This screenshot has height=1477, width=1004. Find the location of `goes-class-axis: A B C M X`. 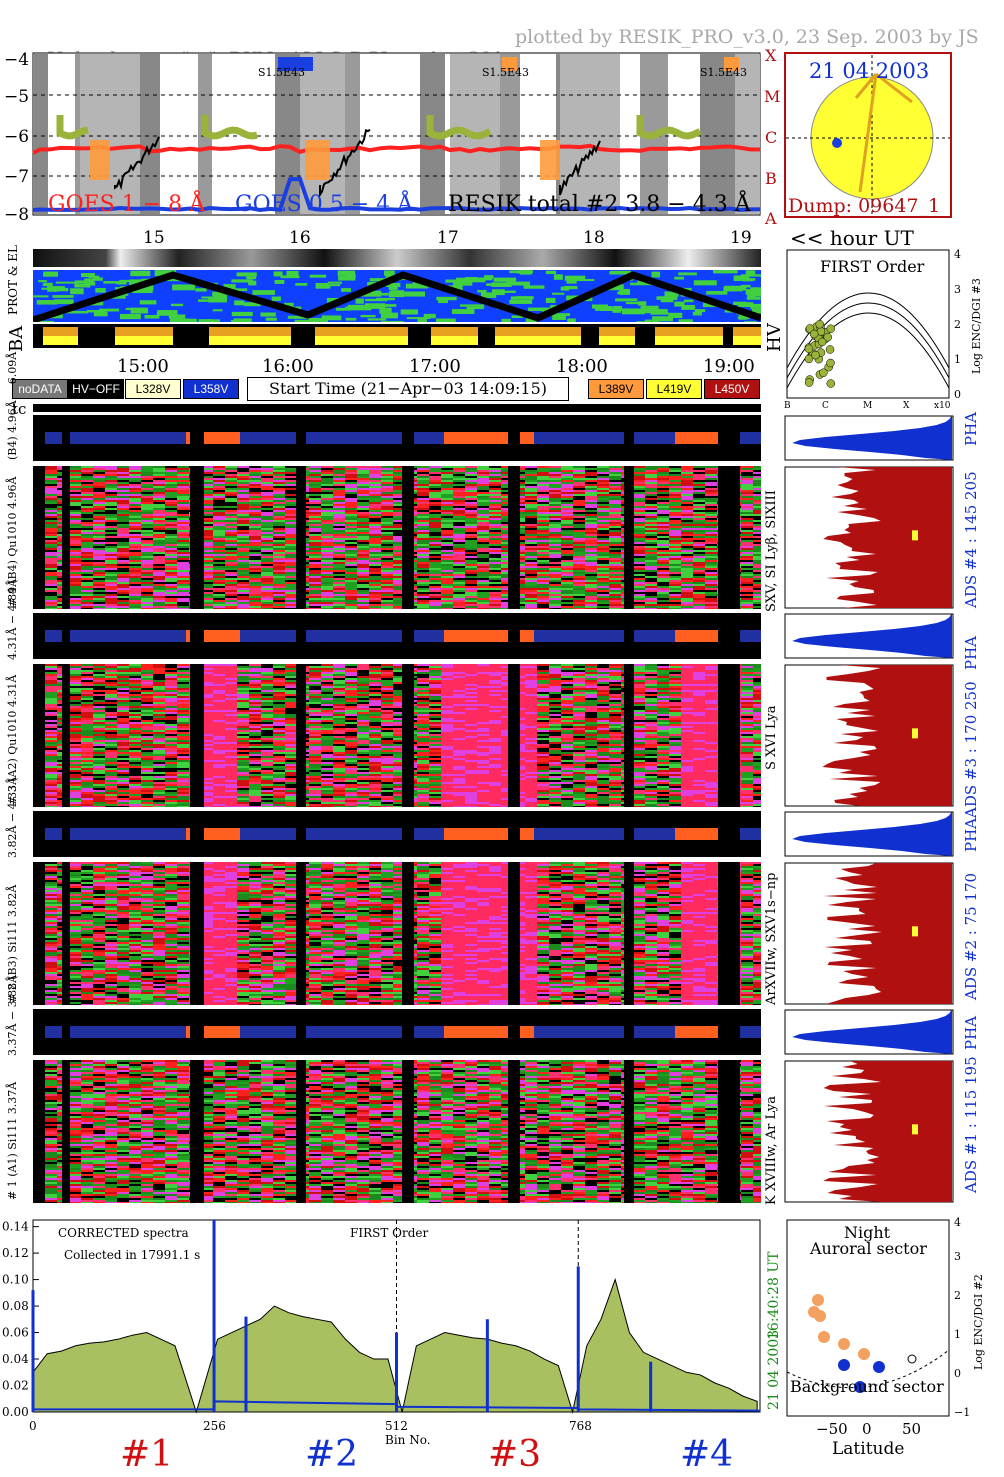

goes-class-axis: A B C M X is located at coordinates (772, 137).